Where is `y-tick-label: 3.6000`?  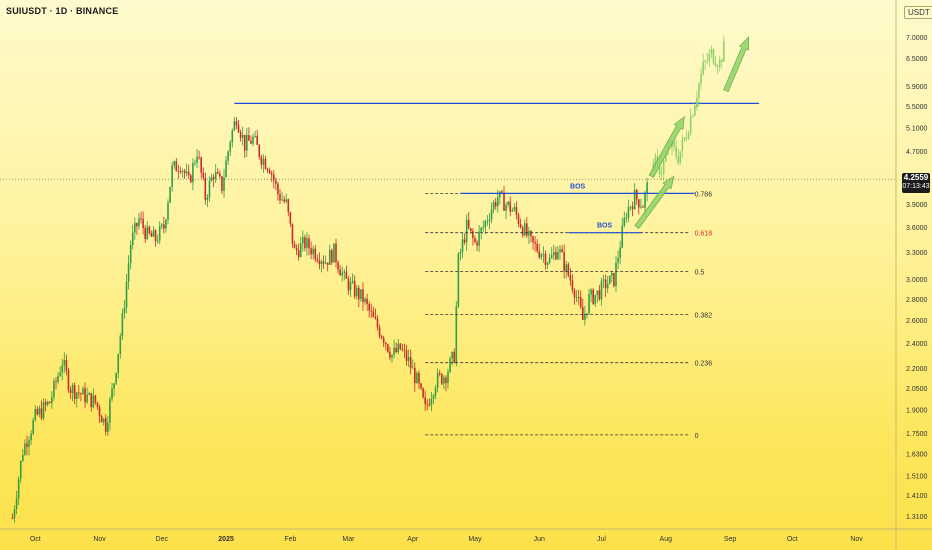
y-tick-label: 3.6000 is located at coordinates (917, 228).